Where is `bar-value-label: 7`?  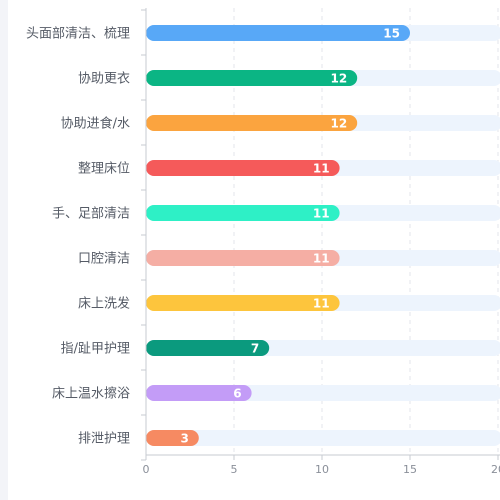
bar-value-label: 7 is located at coordinates (255, 349).